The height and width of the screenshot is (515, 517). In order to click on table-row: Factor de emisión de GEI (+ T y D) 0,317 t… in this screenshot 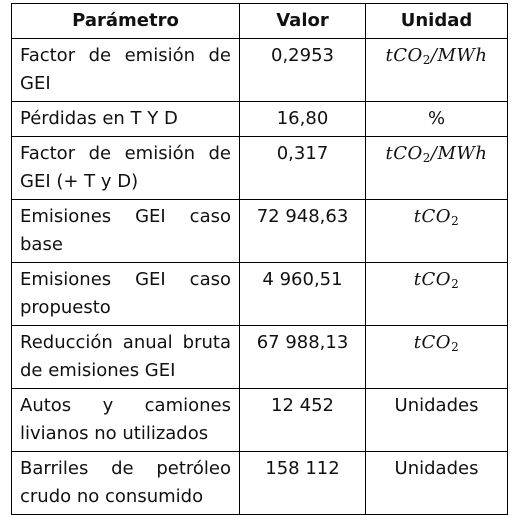, I will do `click(259, 168)`.